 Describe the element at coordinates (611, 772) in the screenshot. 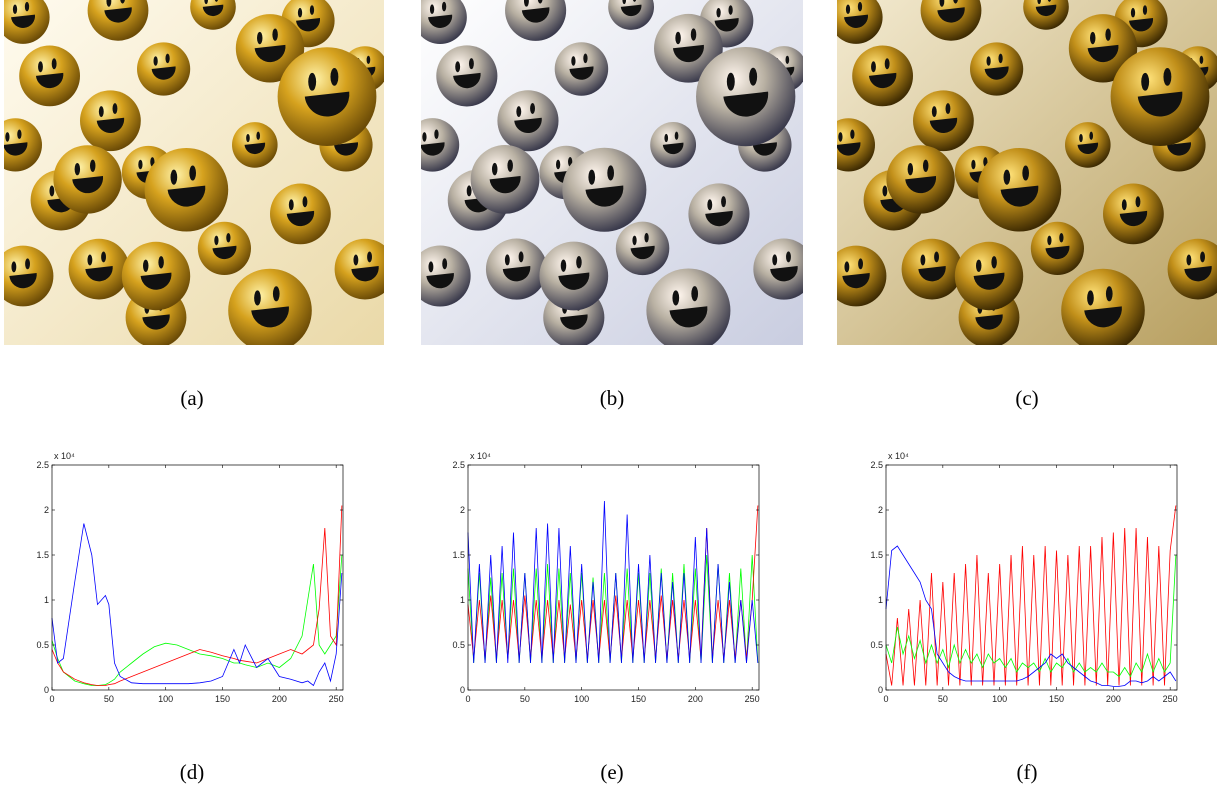

I see `caption: (e)` at that location.